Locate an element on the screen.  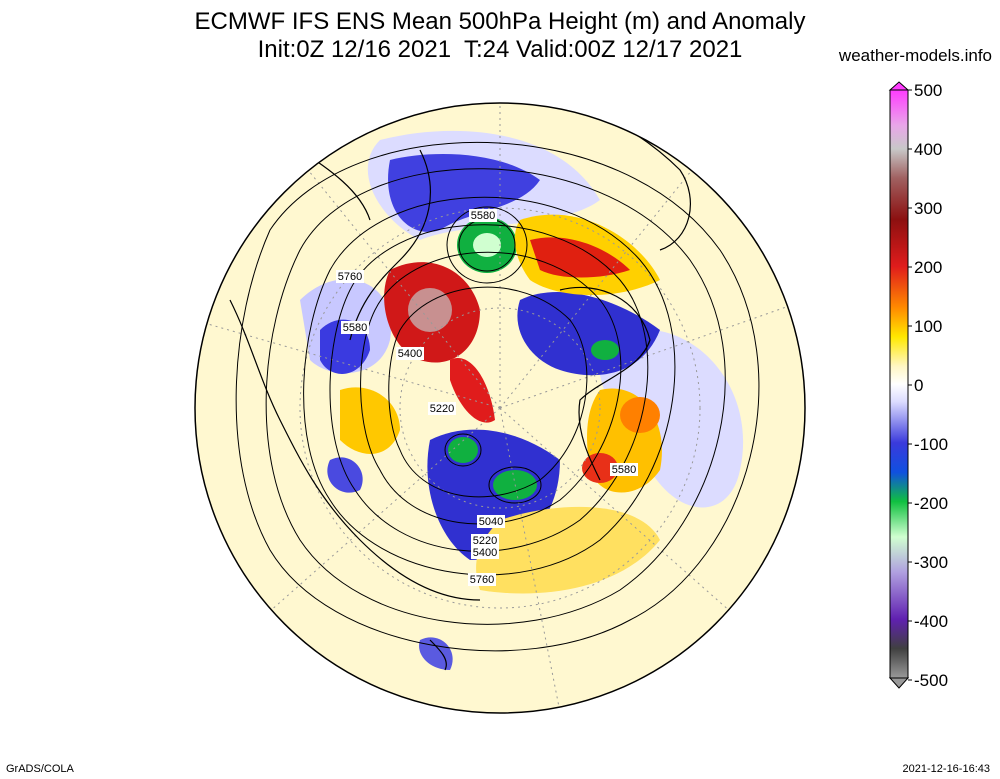
source-credit: weather-models.info is located at coordinates (915, 55).